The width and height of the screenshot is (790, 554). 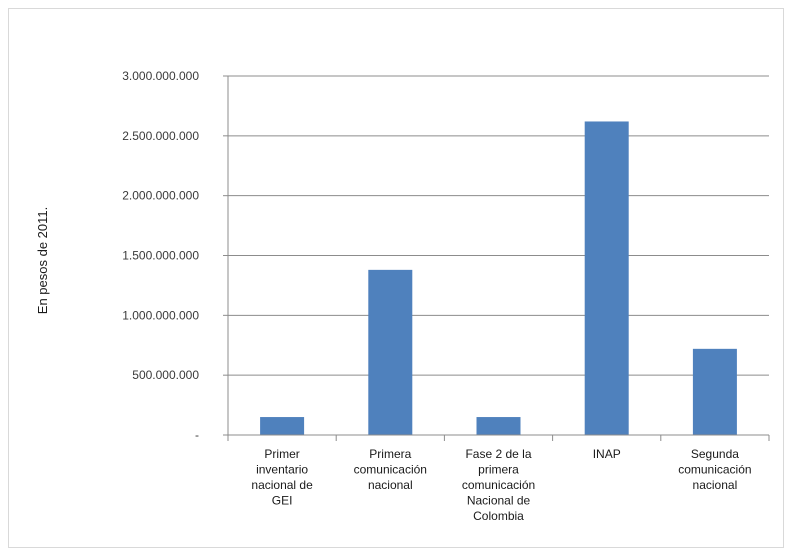 What do you see at coordinates (714, 469) in the screenshot?
I see `x-category-label: Segunda comunicación nacional` at bounding box center [714, 469].